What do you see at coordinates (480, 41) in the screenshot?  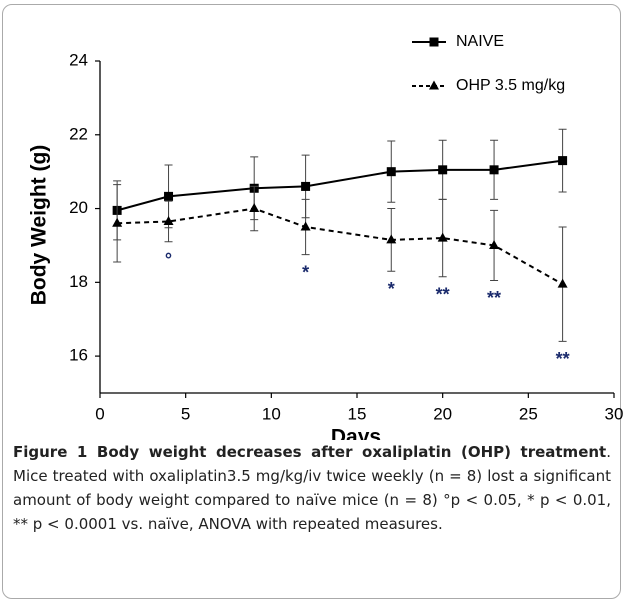 I see `legend-label: NAIVE` at bounding box center [480, 41].